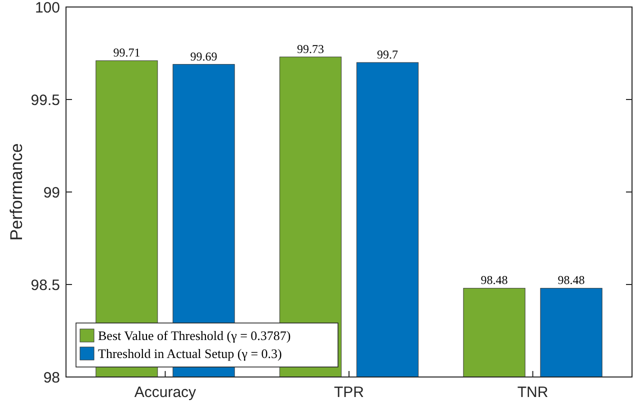 The height and width of the screenshot is (415, 633). What do you see at coordinates (204, 56) in the screenshot?
I see `data-label: 99.69` at bounding box center [204, 56].